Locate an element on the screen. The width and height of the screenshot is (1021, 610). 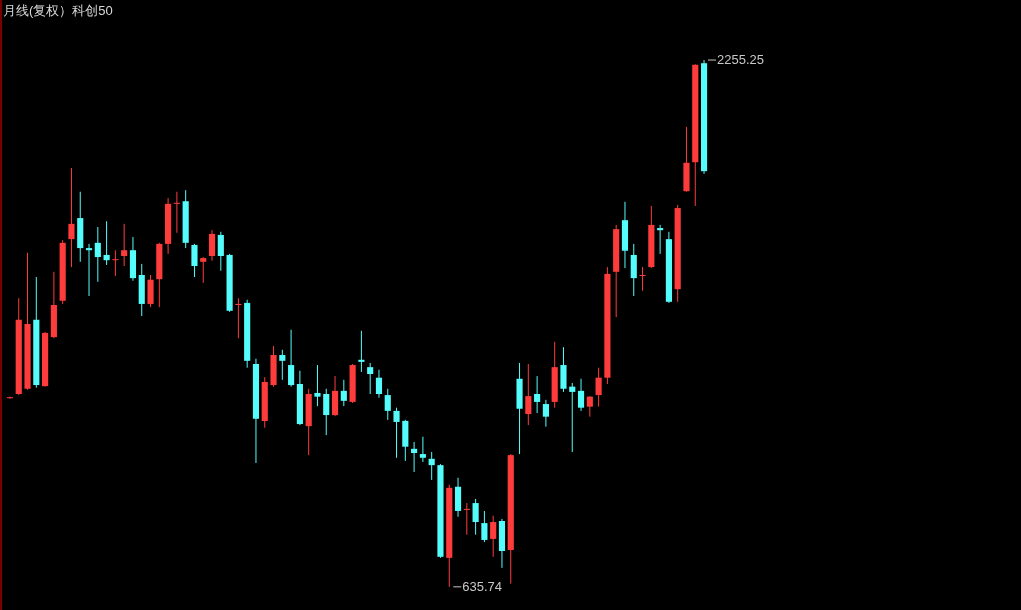
text: 2255.25 is located at coordinates (741, 60).